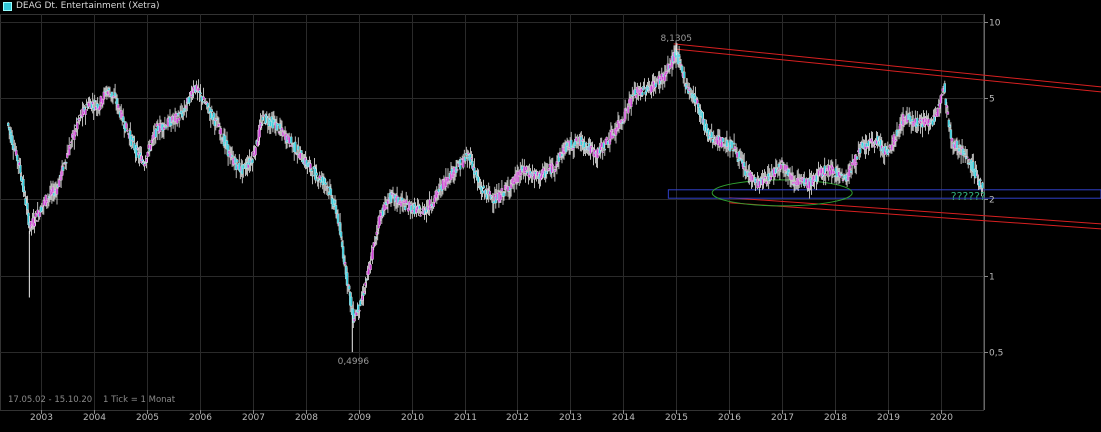  What do you see at coordinates (884, 194) in the screenshot?
I see `support-box` at bounding box center [884, 194].